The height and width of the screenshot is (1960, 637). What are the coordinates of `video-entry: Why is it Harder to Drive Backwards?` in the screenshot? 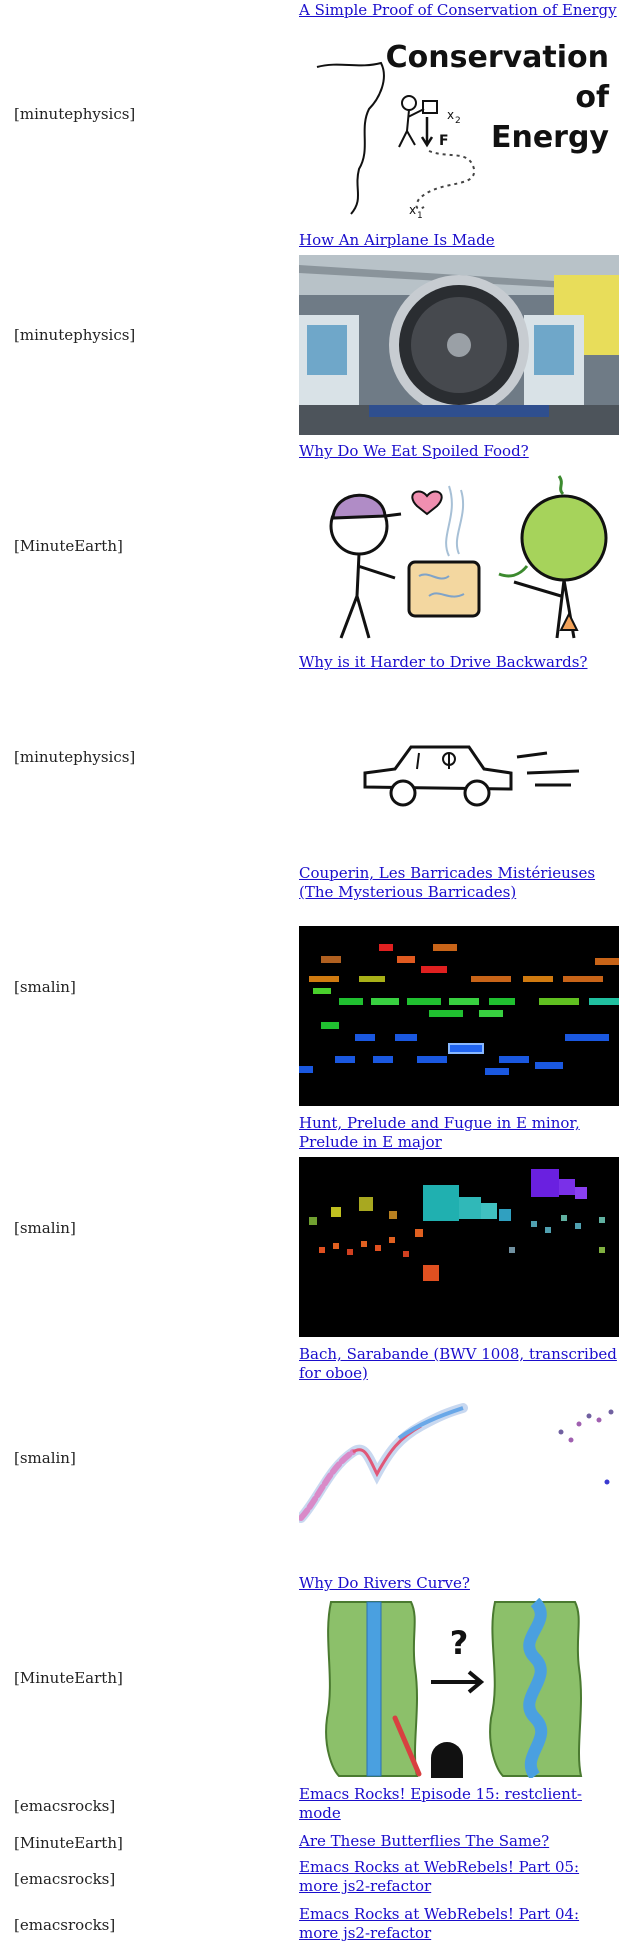 It's located at (460, 755).